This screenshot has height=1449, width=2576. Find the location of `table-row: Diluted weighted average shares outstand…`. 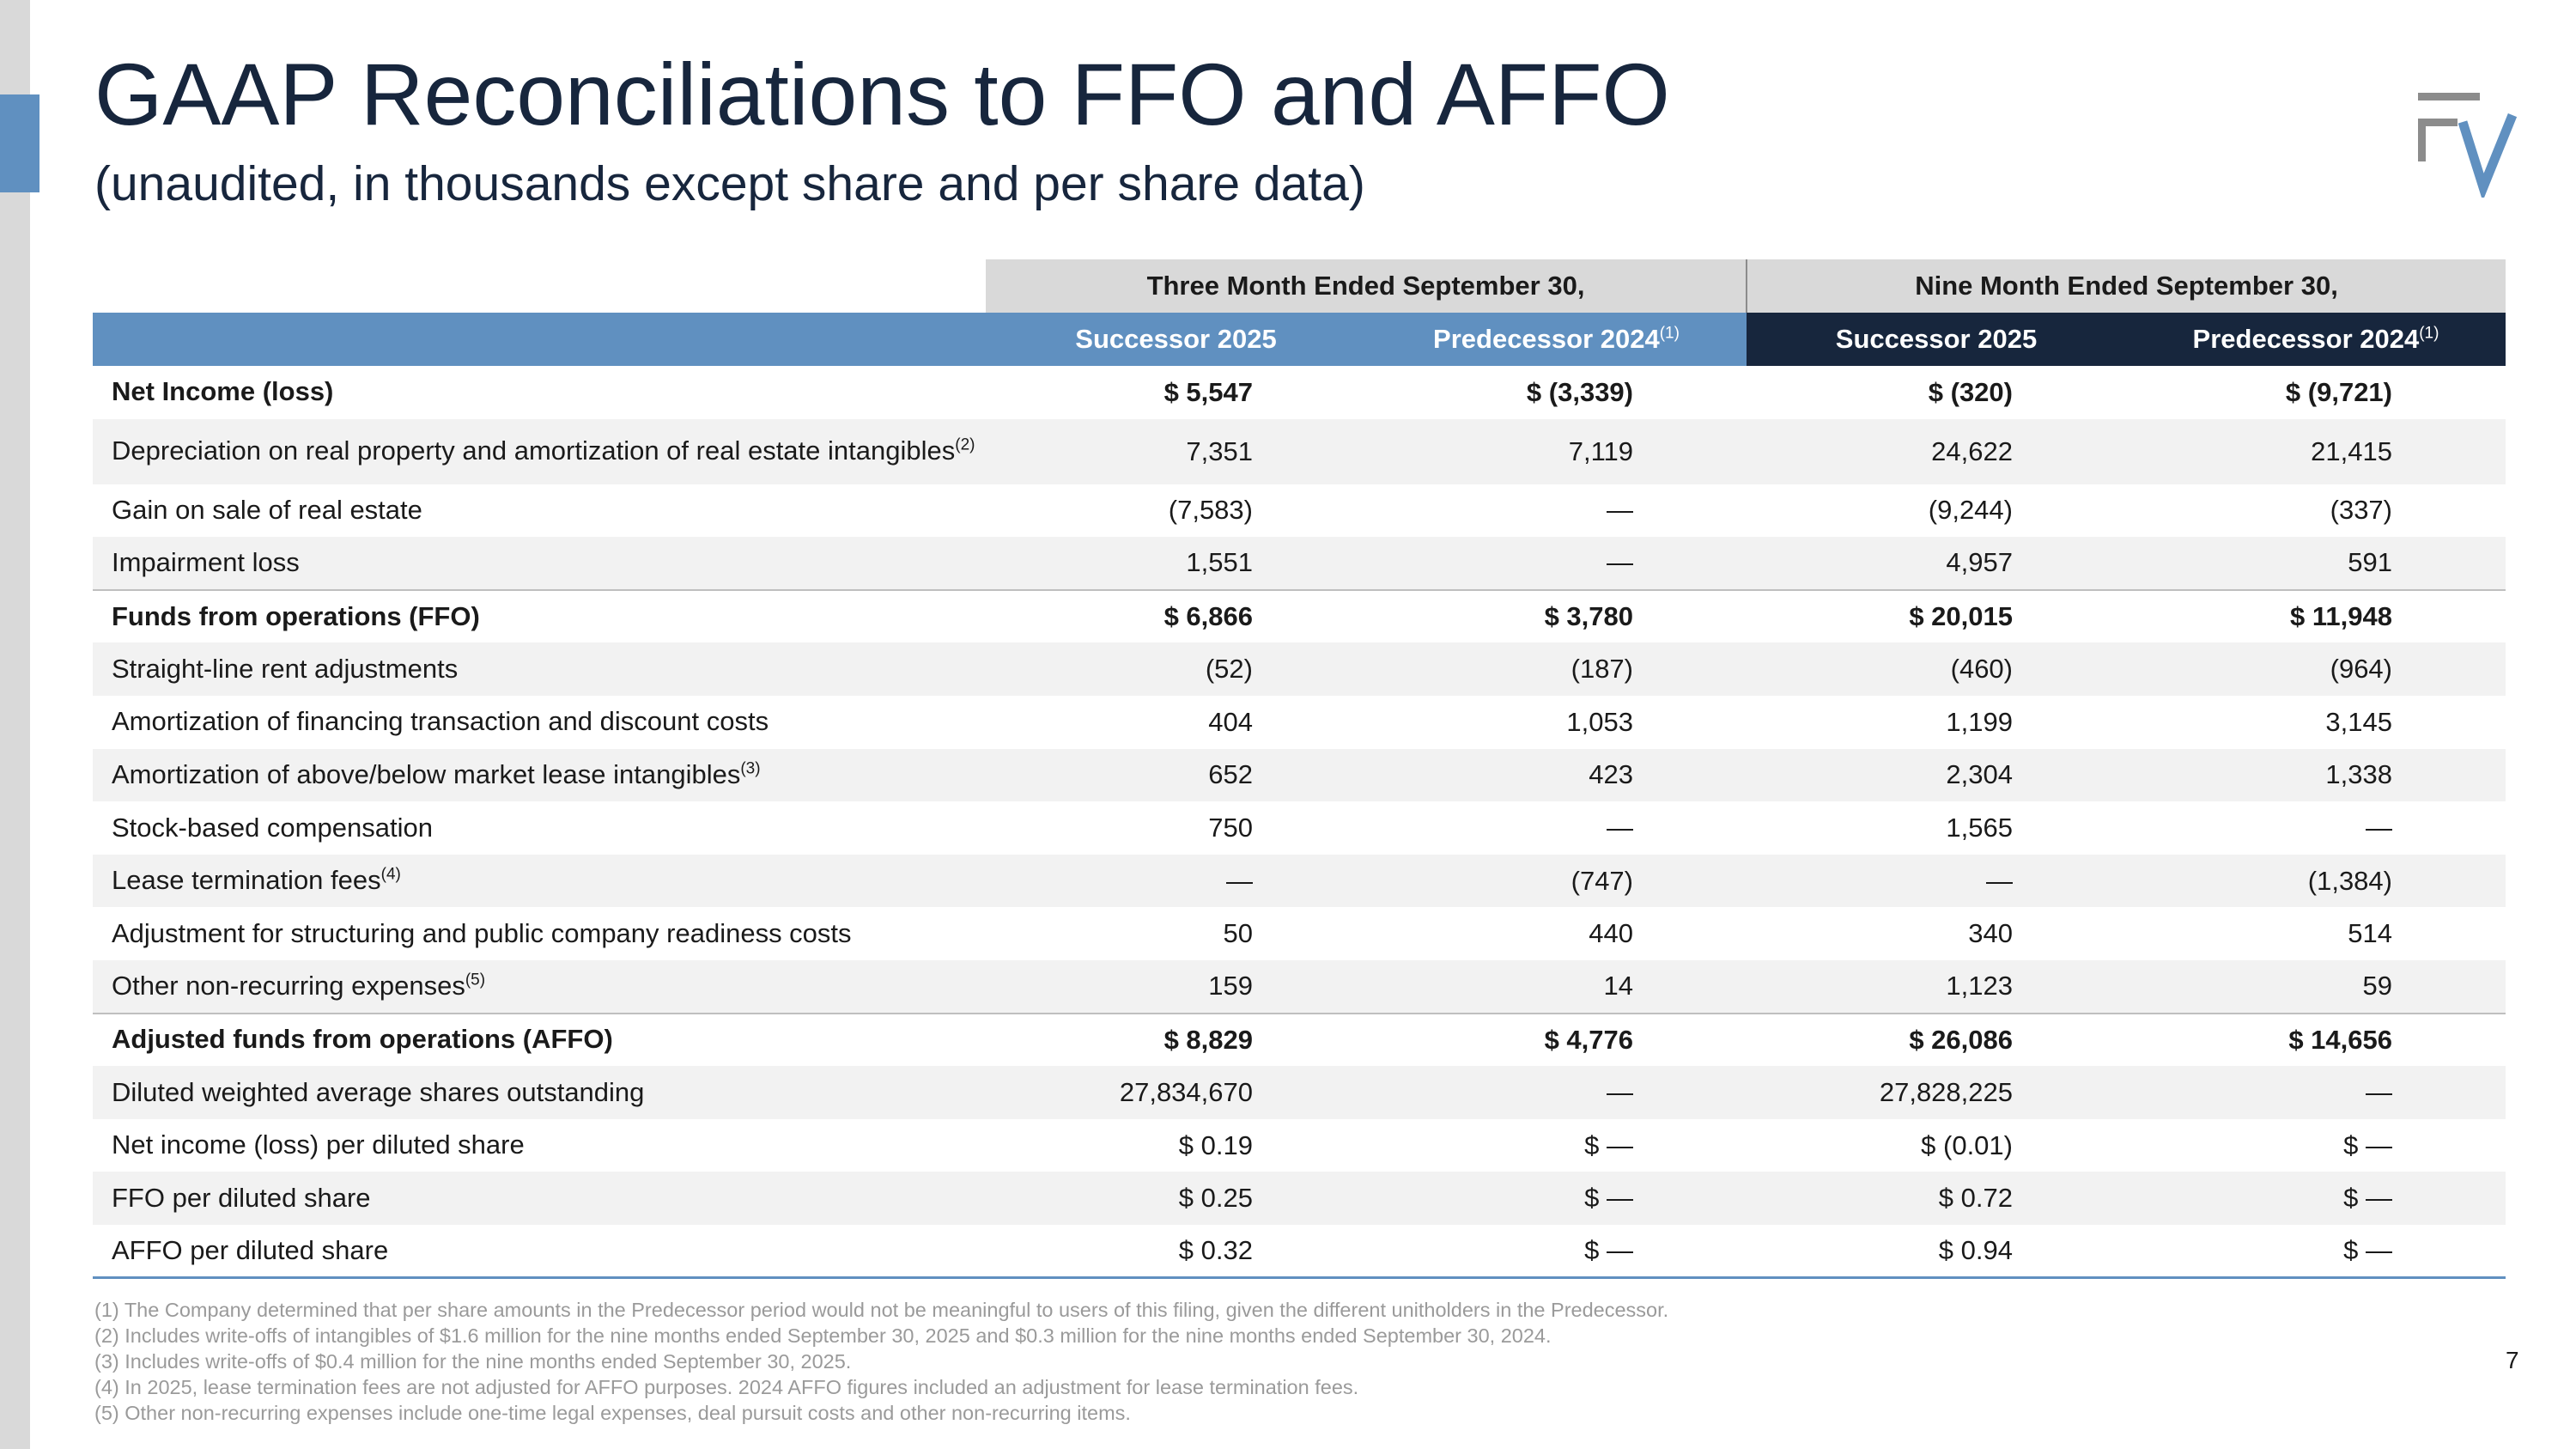

table-row: Diluted weighted average shares outstand… is located at coordinates (1299, 1092).